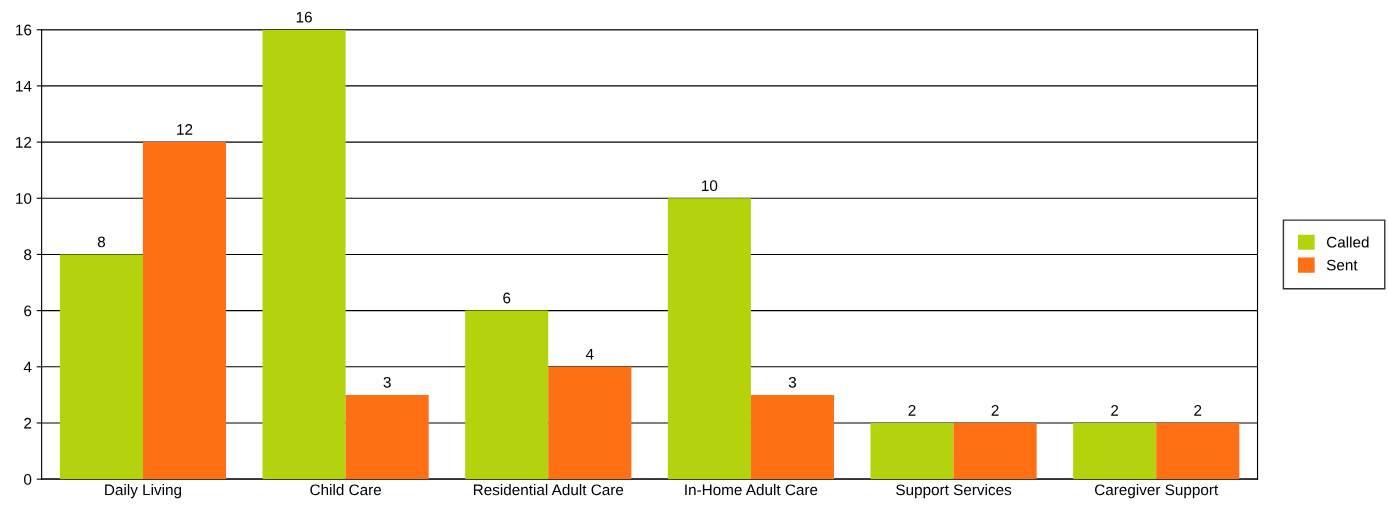 Image resolution: width=1388 pixels, height=513 pixels. Describe the element at coordinates (24, 30) in the screenshot. I see `y-tick-label: 16` at that location.